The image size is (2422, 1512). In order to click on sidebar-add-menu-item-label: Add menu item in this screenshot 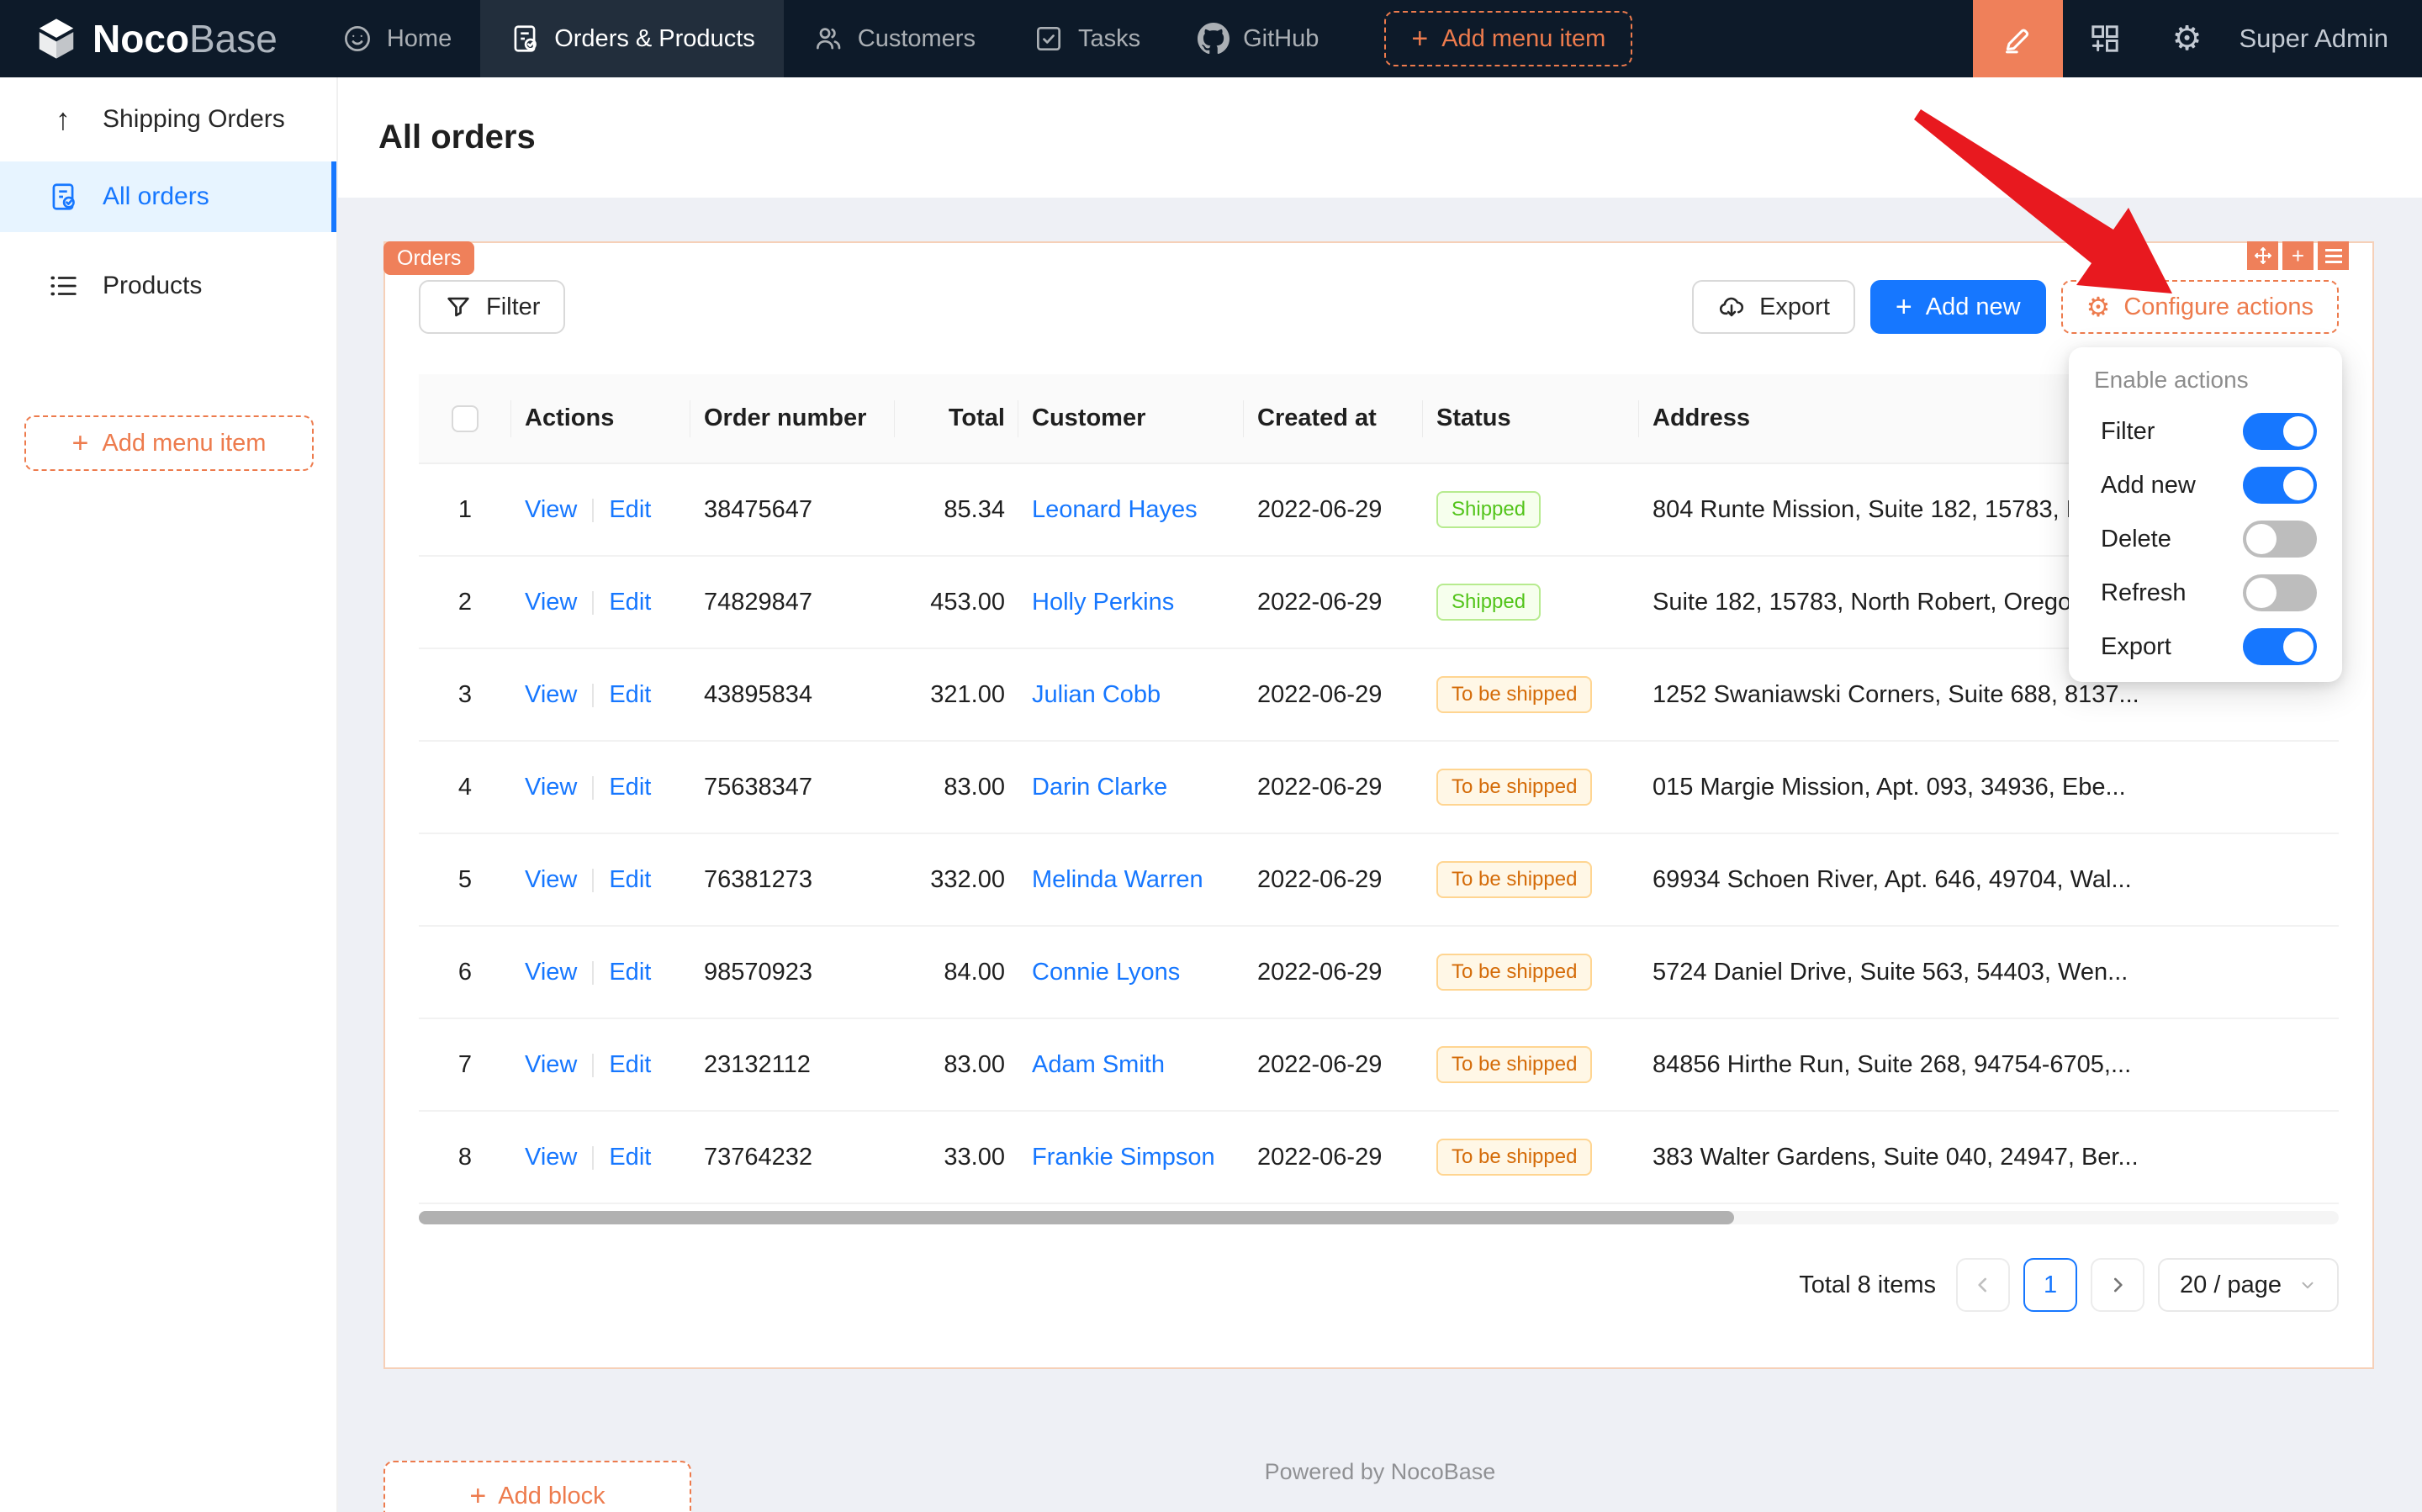, I will do `click(184, 443)`.